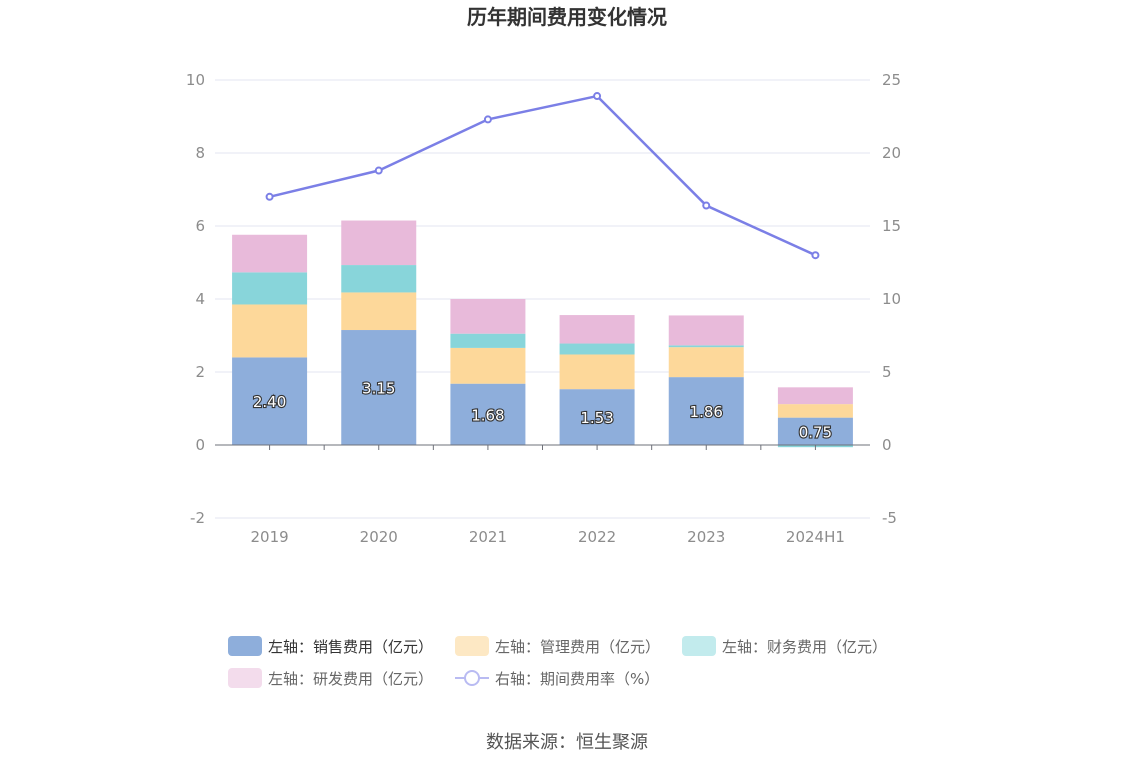  I want to click on x-axis-tick-label: 2020, so click(379, 537).